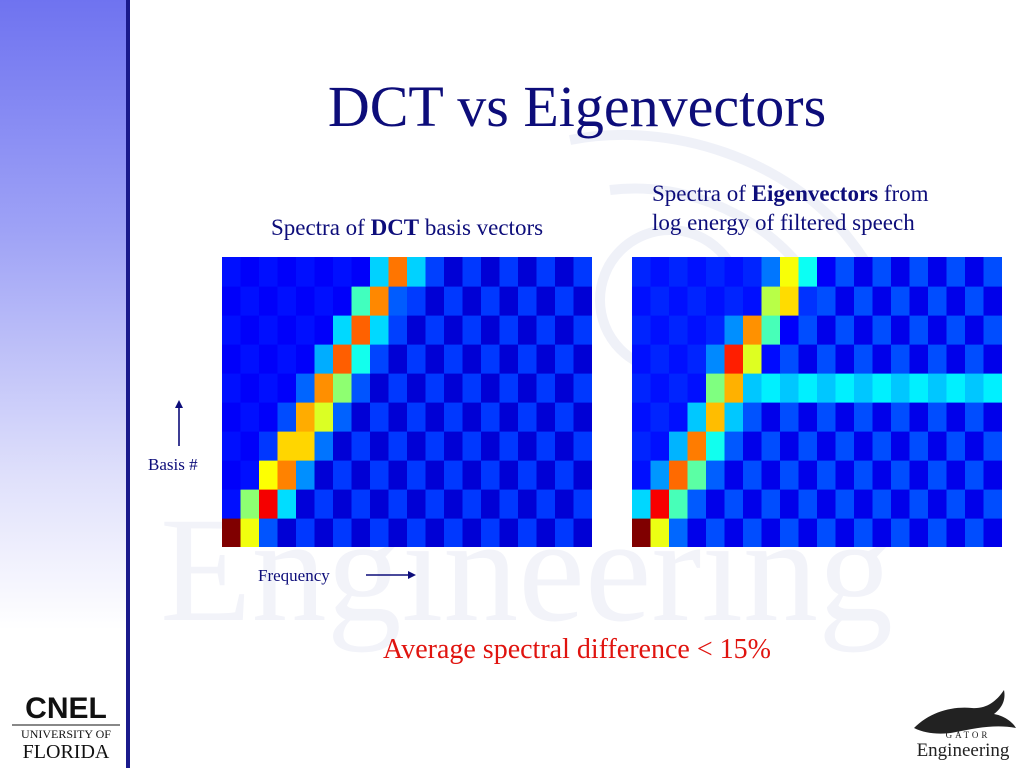 The height and width of the screenshot is (768, 1024). What do you see at coordinates (66, 734) in the screenshot?
I see `university-of-text: UNIVERSITY OF` at bounding box center [66, 734].